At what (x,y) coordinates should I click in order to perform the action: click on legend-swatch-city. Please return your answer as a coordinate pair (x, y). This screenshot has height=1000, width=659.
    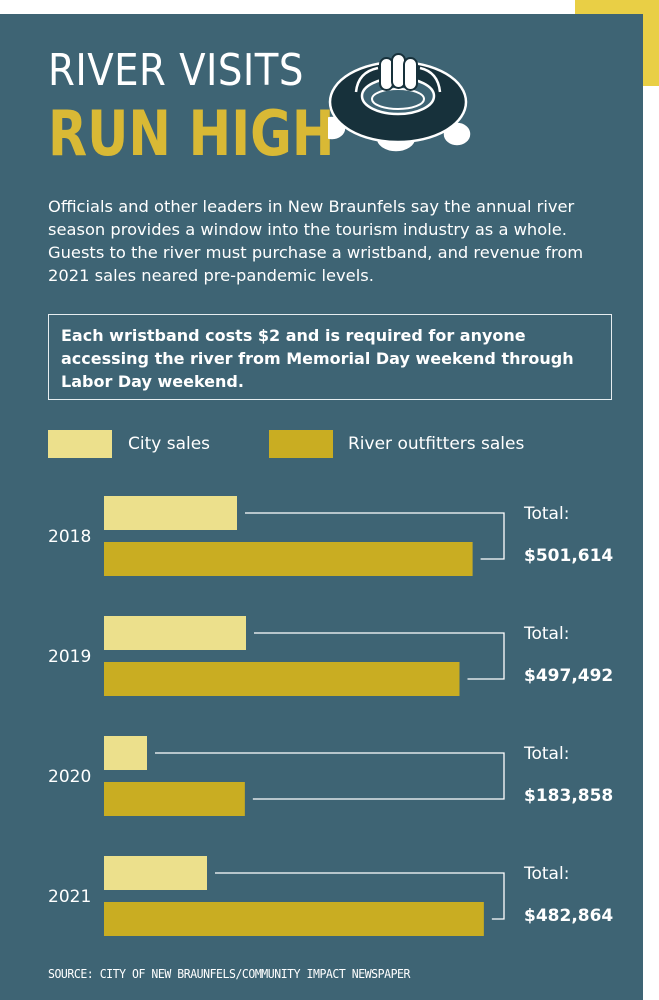
    Looking at the image, I should click on (80, 444).